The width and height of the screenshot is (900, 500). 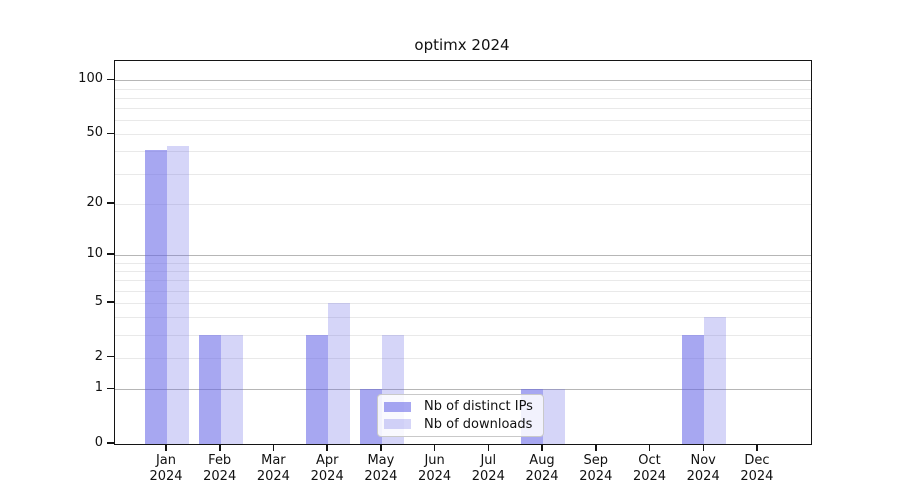 I want to click on x-tick-label: Jun 2024, so click(x=435, y=469).